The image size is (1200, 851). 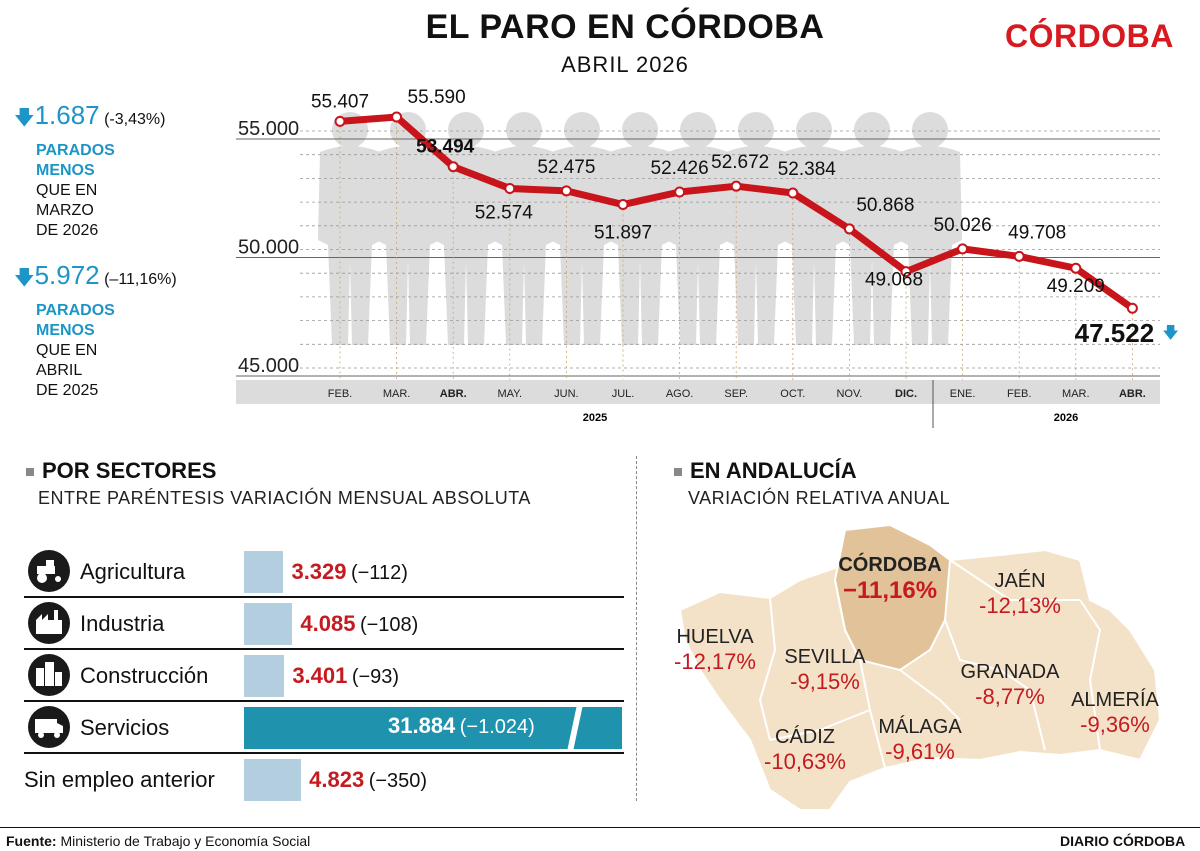 I want to click on sector-change: (−93), so click(x=375, y=677).